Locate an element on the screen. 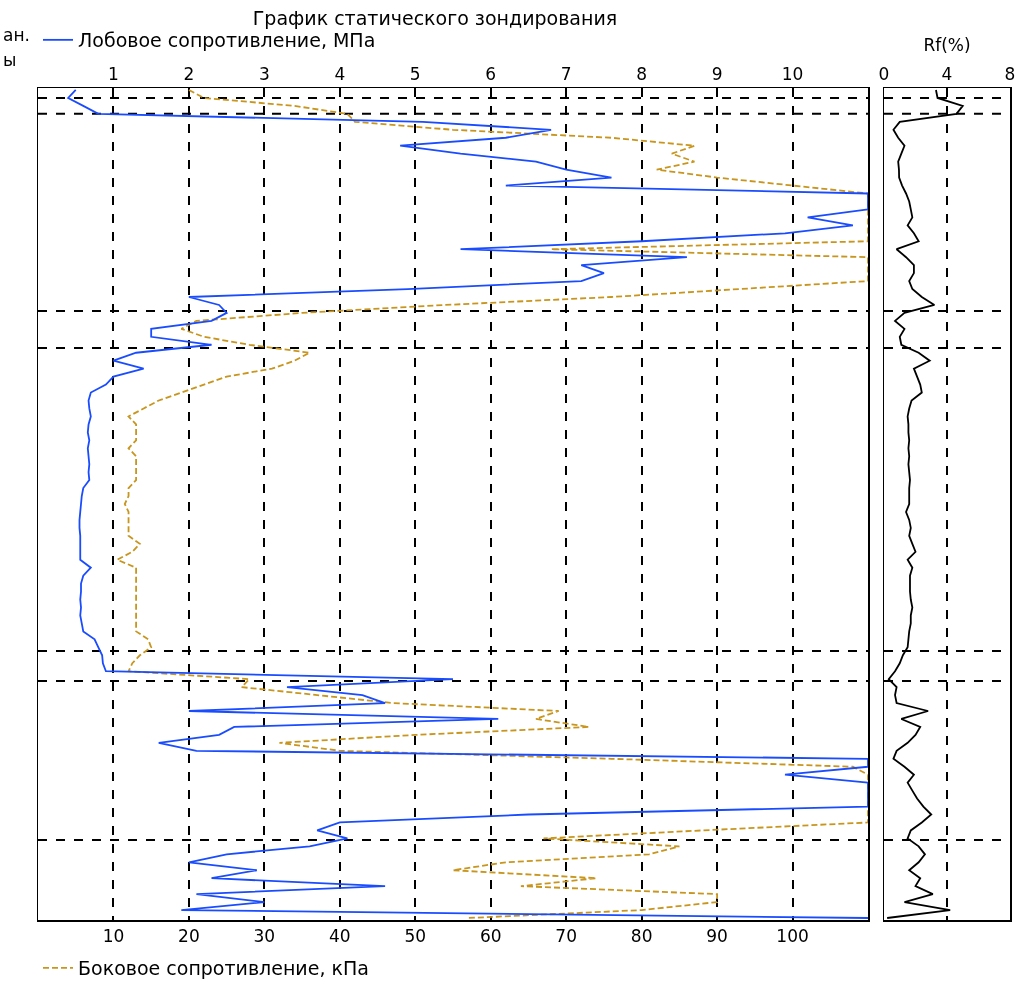 The height and width of the screenshot is (995, 1031). x2-axis-title: Rf(%) is located at coordinates (947, 44).